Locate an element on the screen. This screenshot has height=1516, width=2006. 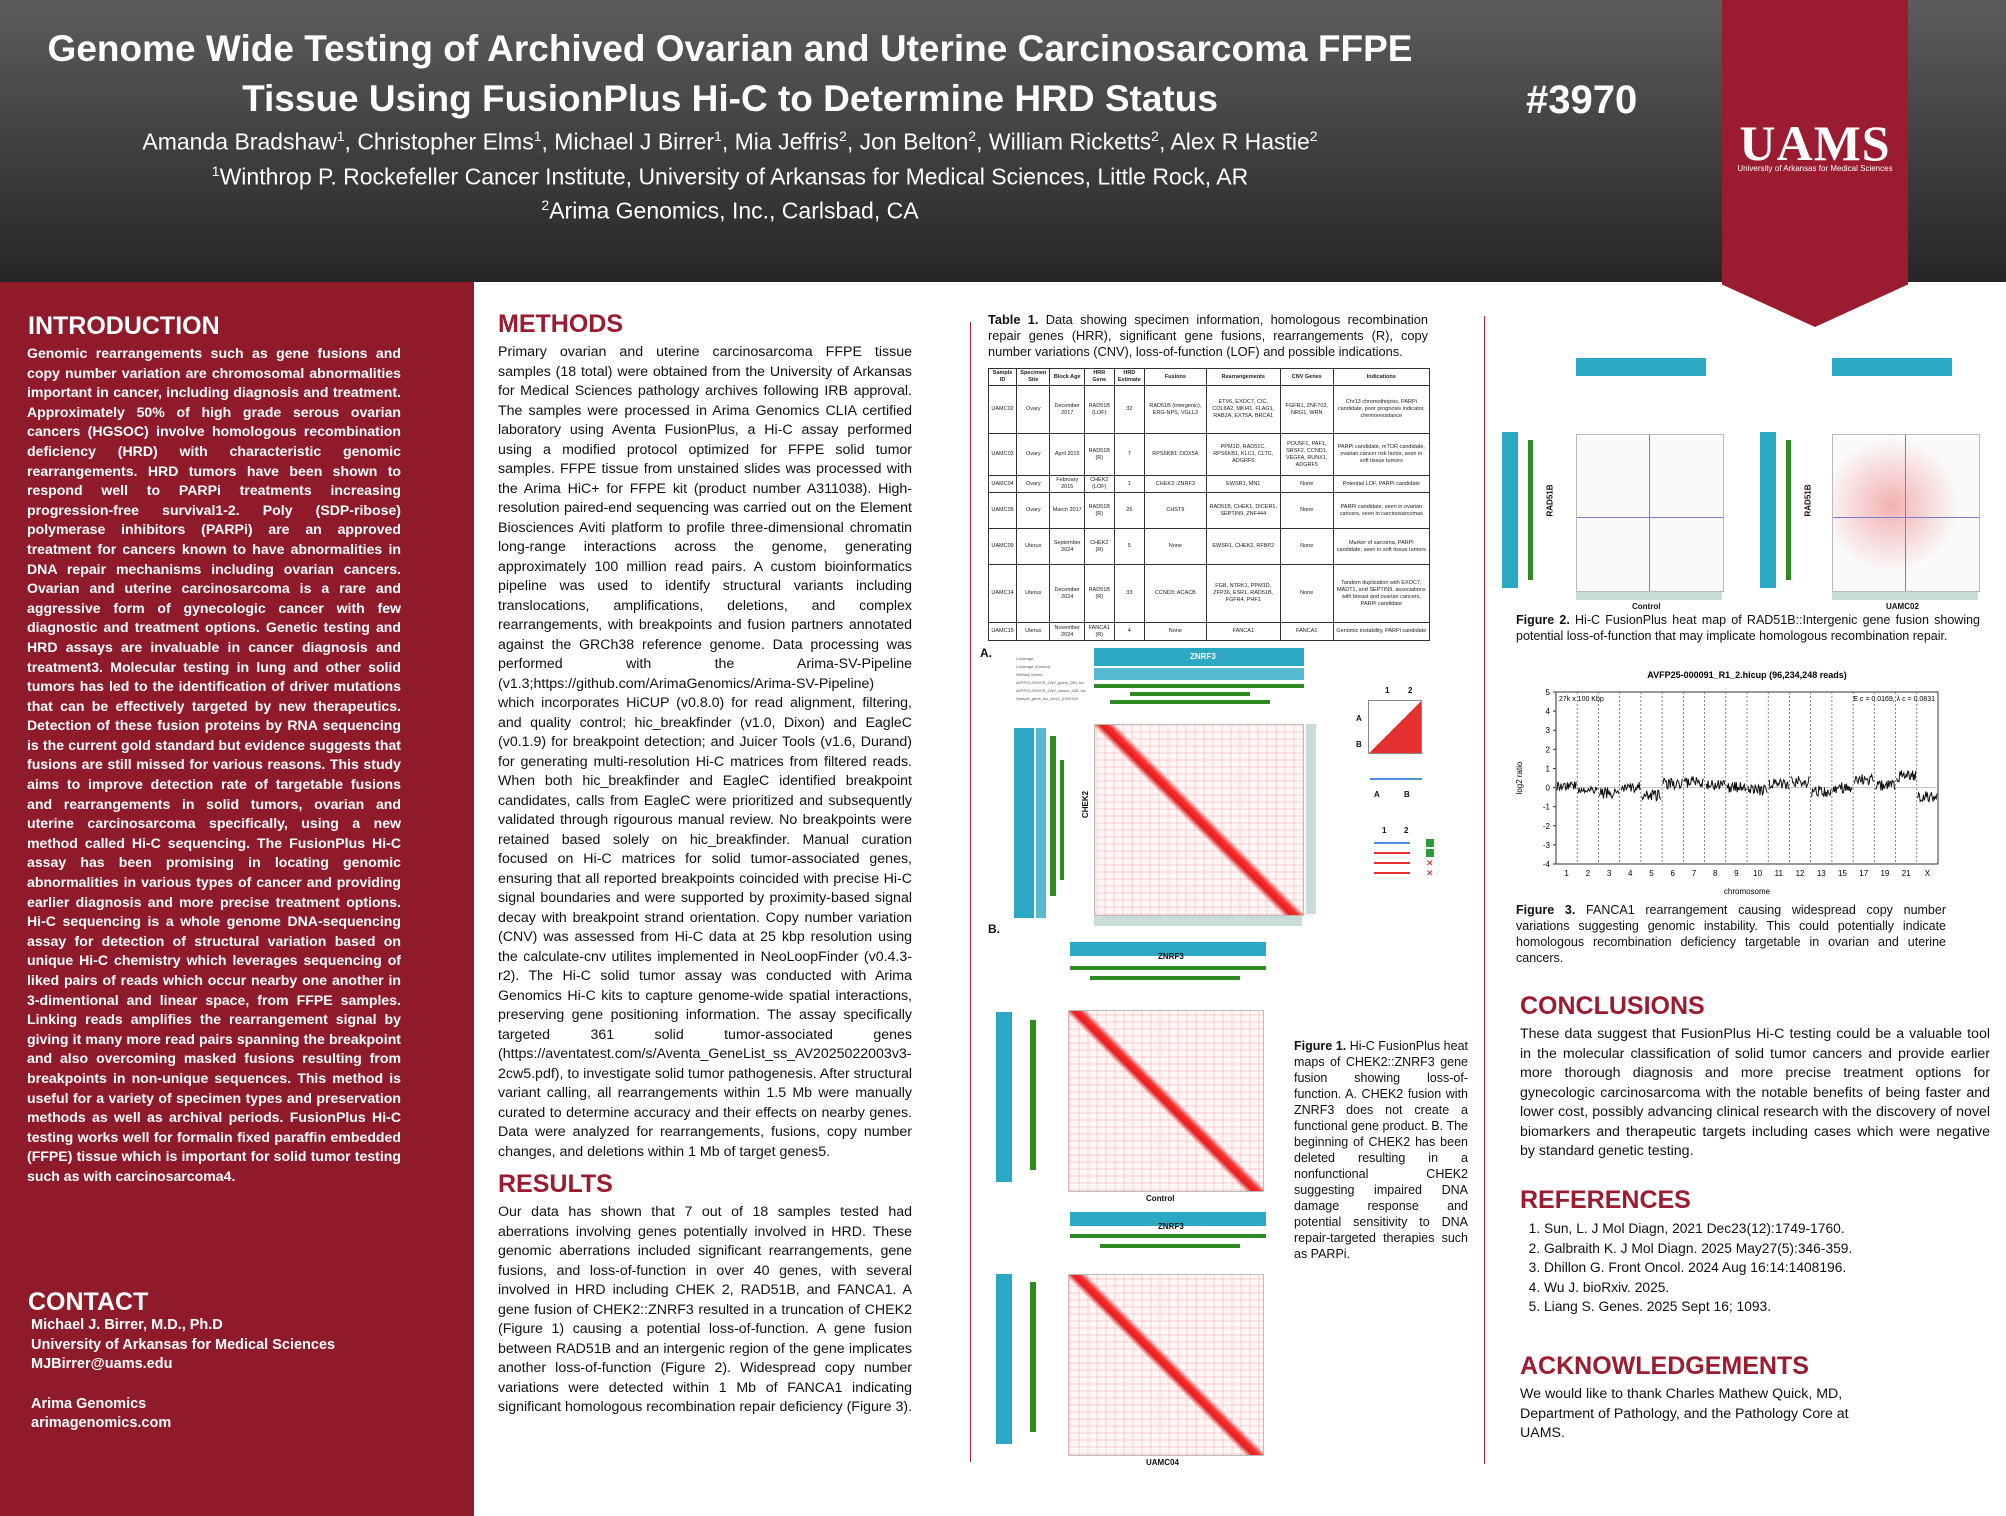
table-cell: 5 is located at coordinates (1129, 546).